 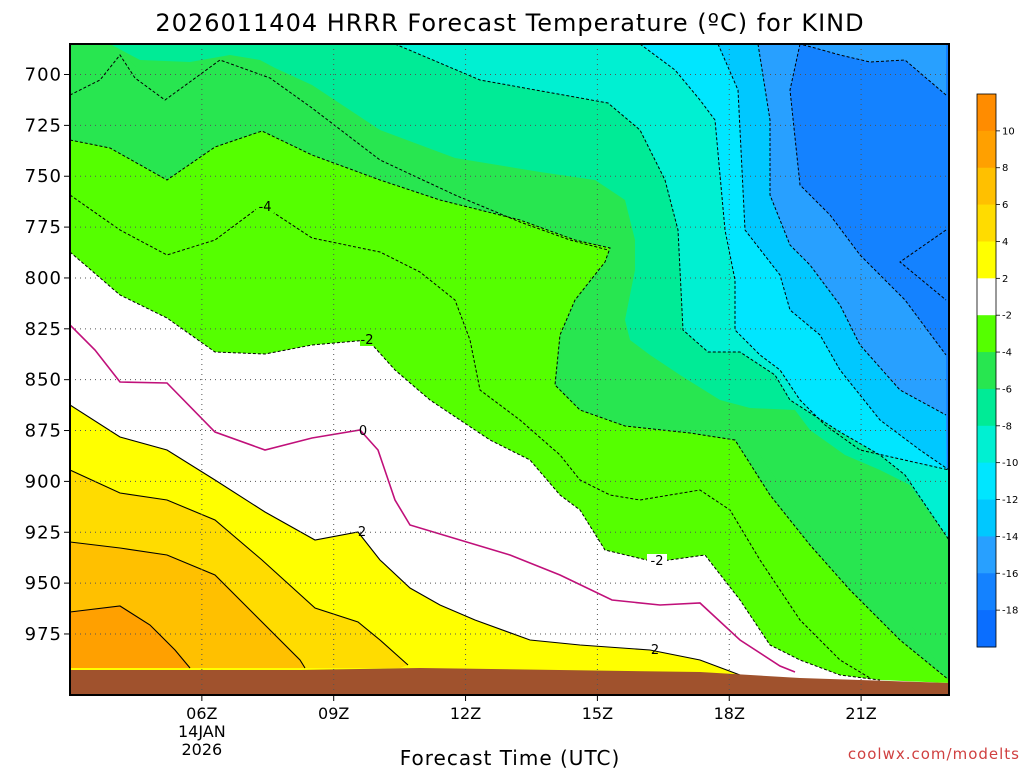 What do you see at coordinates (333, 713) in the screenshot?
I see `x-tick-label: 09Z` at bounding box center [333, 713].